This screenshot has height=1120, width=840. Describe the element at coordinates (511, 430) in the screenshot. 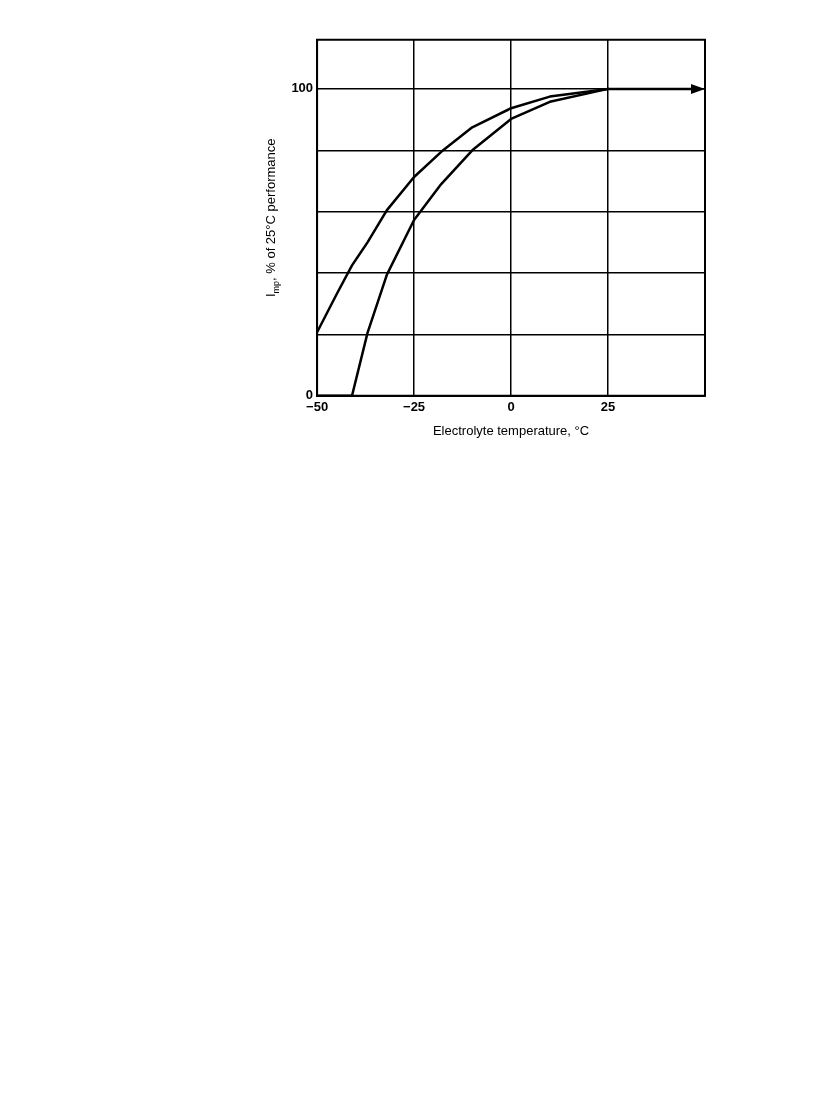

I see `x-axis-title: Electrolyte temperature, °C` at that location.